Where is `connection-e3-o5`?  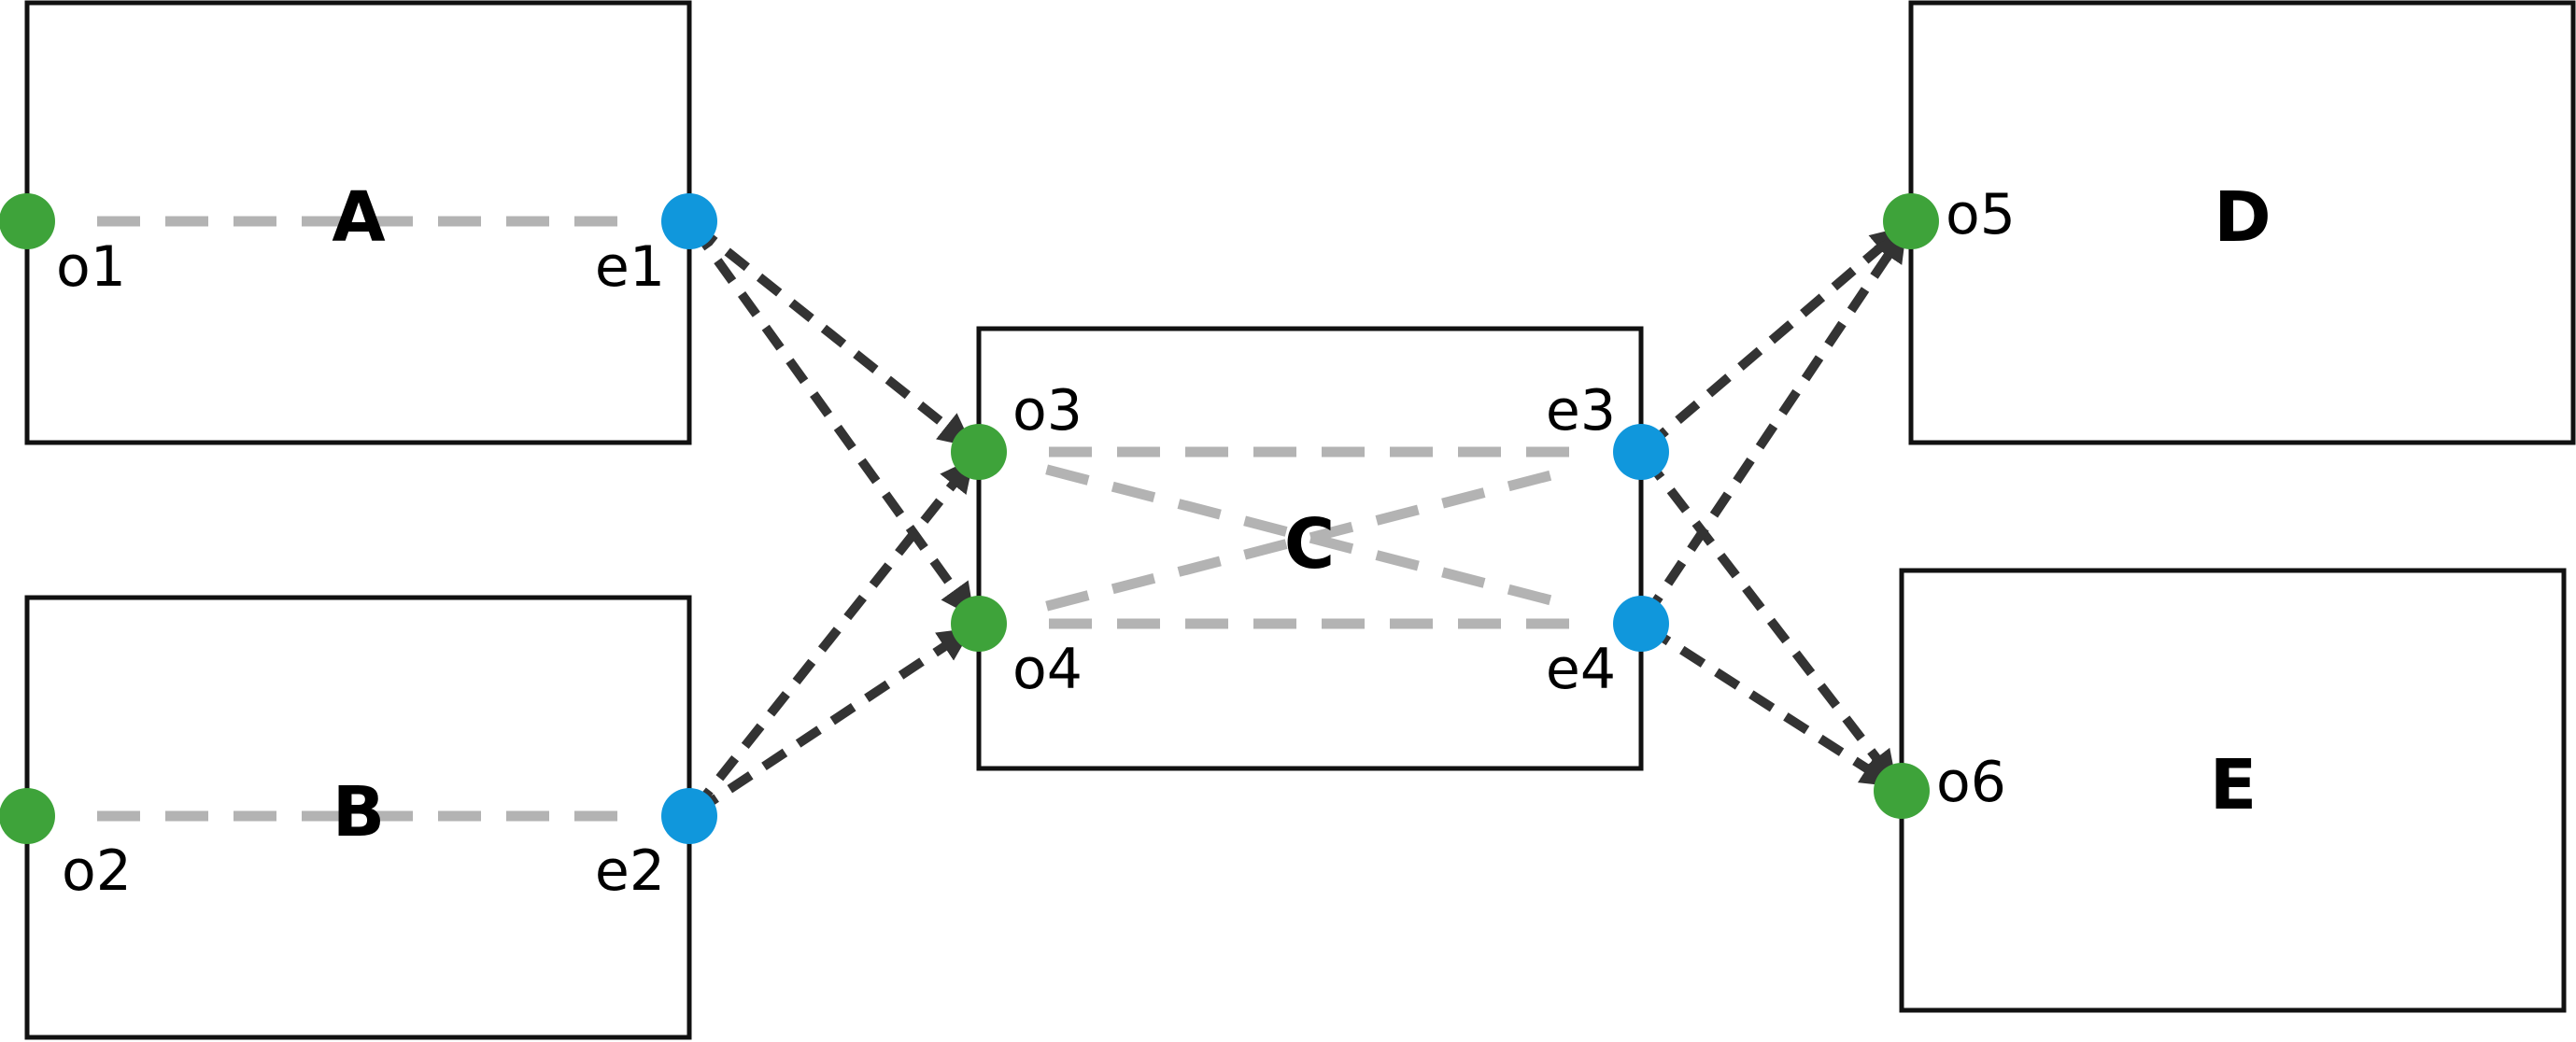 connection-e3-o5 is located at coordinates (1774, 337).